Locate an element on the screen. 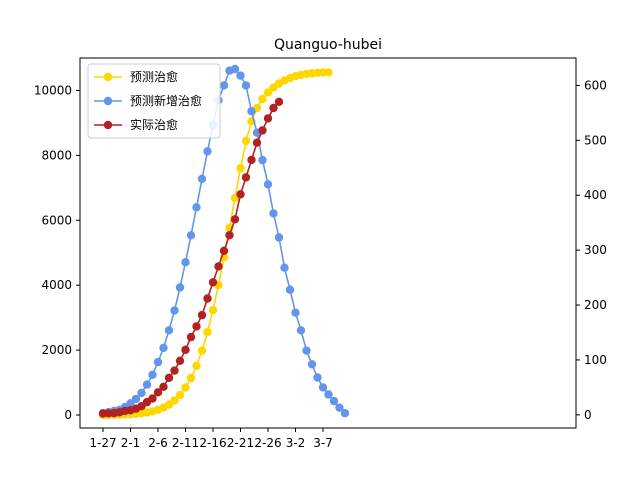  legend-box is located at coordinates (154, 101).